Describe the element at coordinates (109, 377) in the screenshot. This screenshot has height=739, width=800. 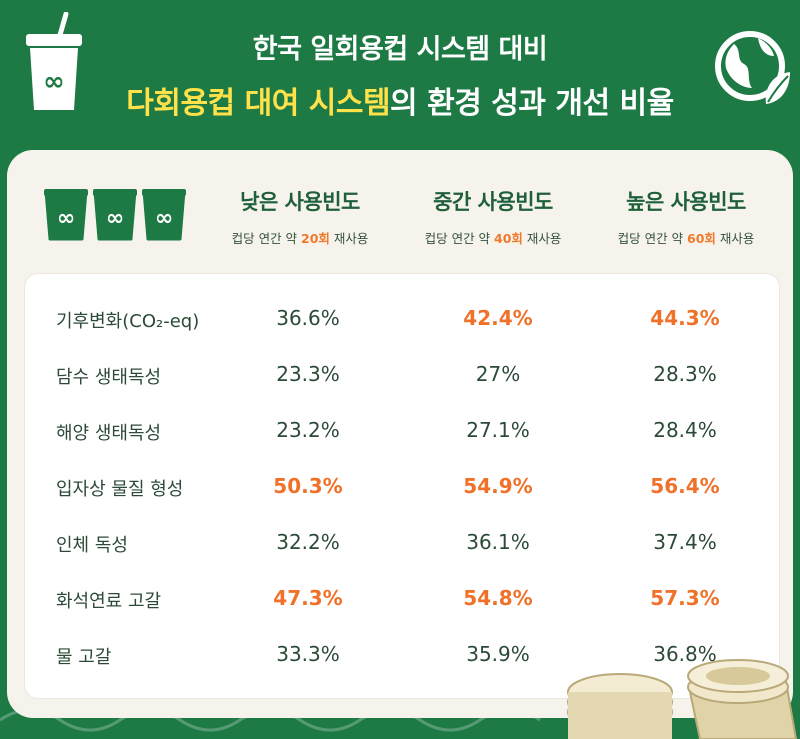
I see `row-label: 담수 생태독성` at that location.